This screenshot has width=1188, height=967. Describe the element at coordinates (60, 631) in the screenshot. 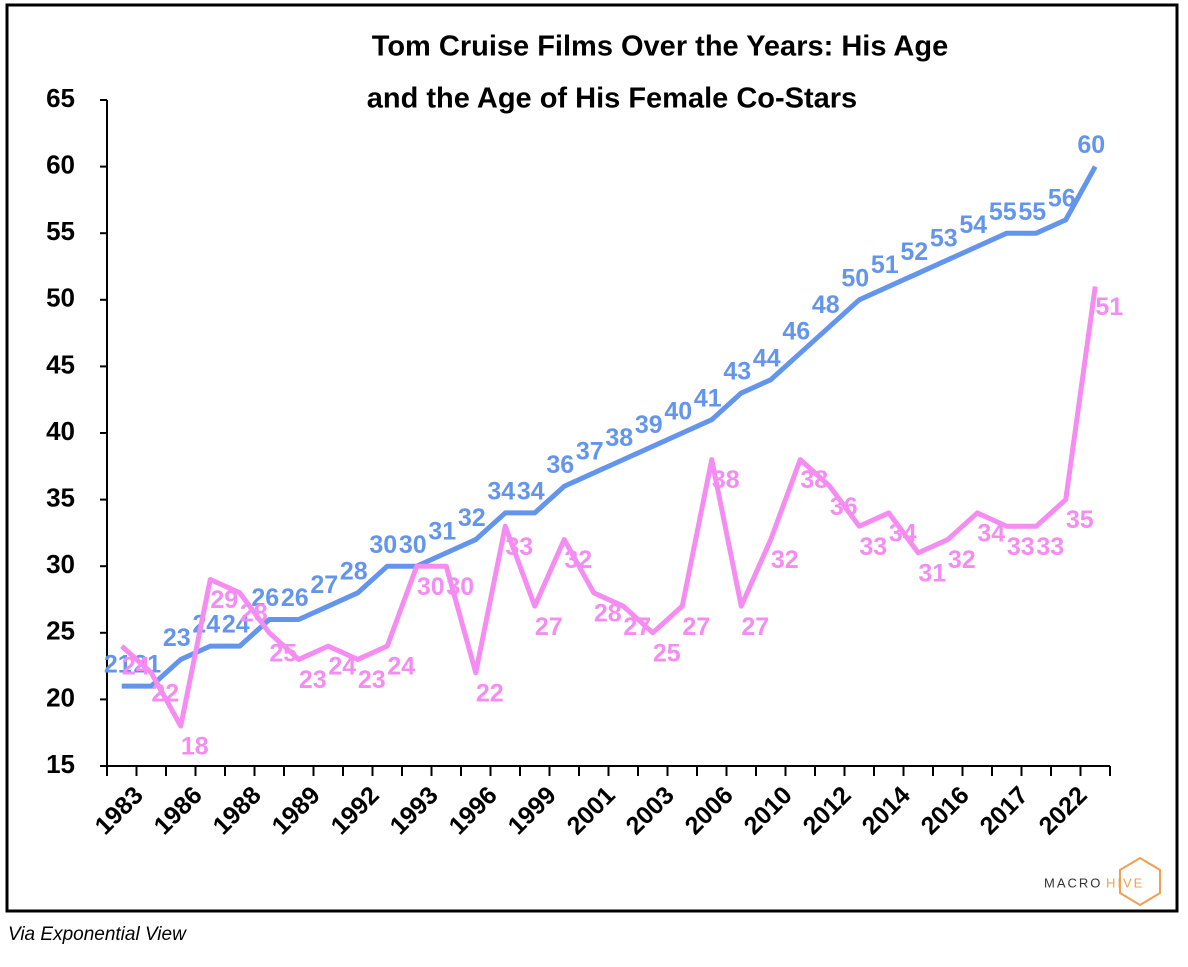

I see `y-tick-label: 25` at that location.